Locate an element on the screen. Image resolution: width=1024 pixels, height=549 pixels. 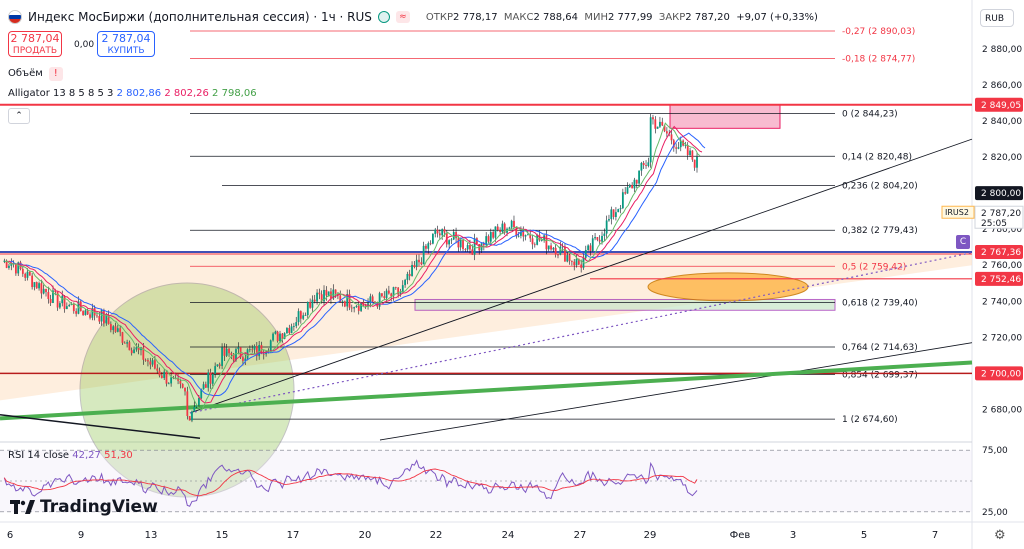
rsi-line is located at coordinates (350, 483).